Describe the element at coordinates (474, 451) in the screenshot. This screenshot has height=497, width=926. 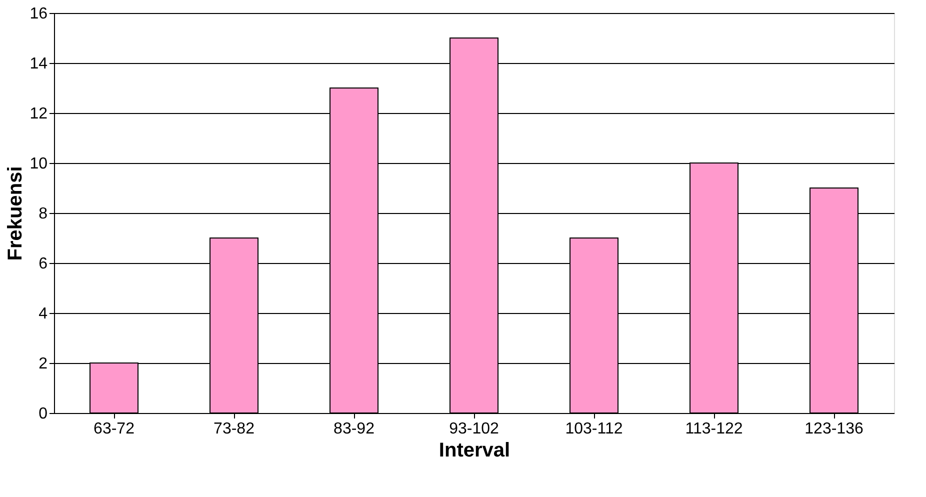
I see `x-axis-title: Interval` at that location.